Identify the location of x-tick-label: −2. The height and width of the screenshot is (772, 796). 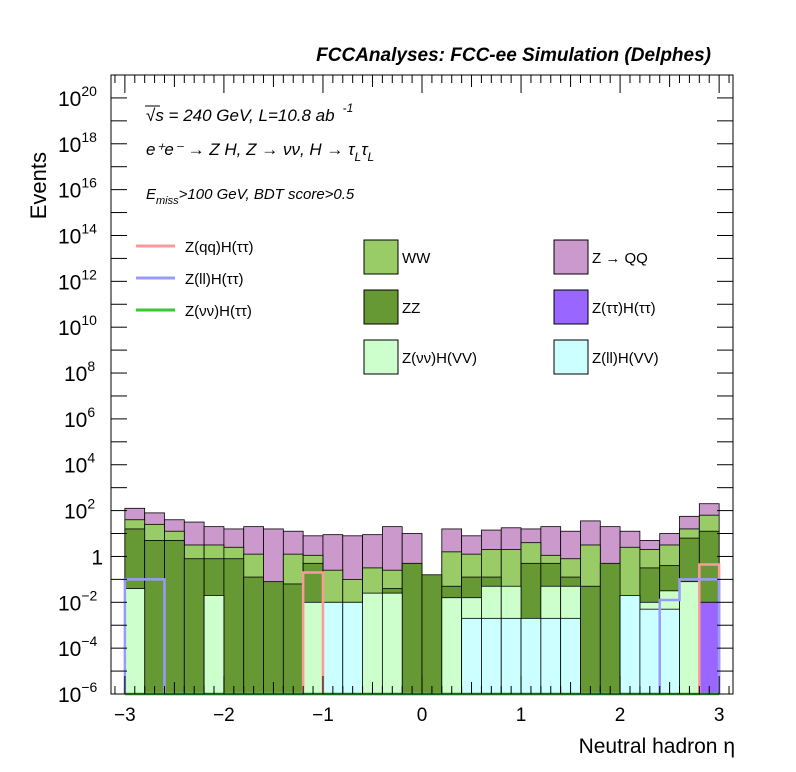
(224, 715).